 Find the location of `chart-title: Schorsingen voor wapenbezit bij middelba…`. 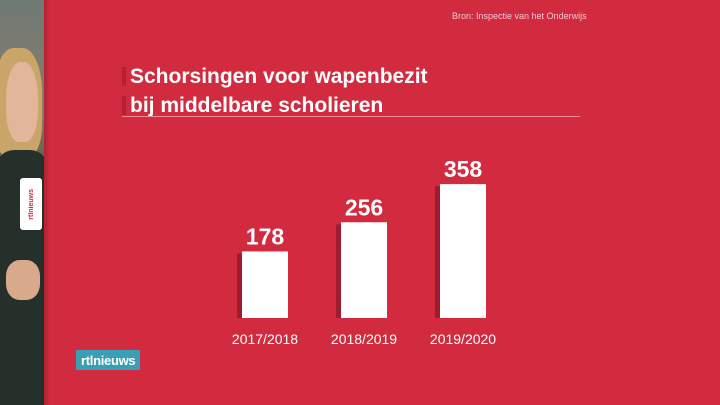

chart-title: Schorsingen voor wapenbezit bij middelba… is located at coordinates (275, 91).